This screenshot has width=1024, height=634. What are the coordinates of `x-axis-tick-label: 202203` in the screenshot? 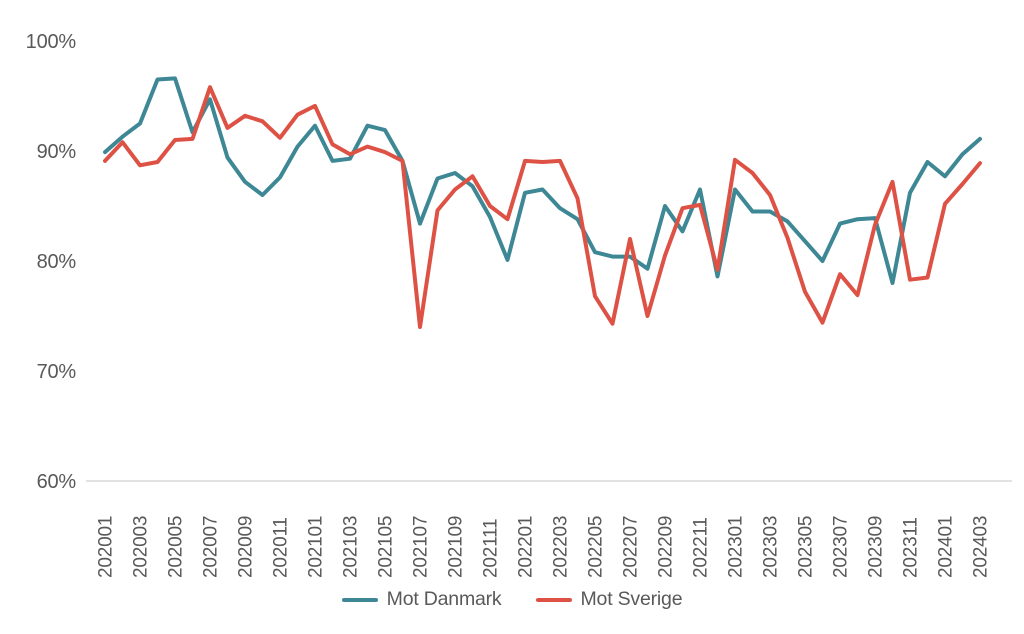 It's located at (561, 547).